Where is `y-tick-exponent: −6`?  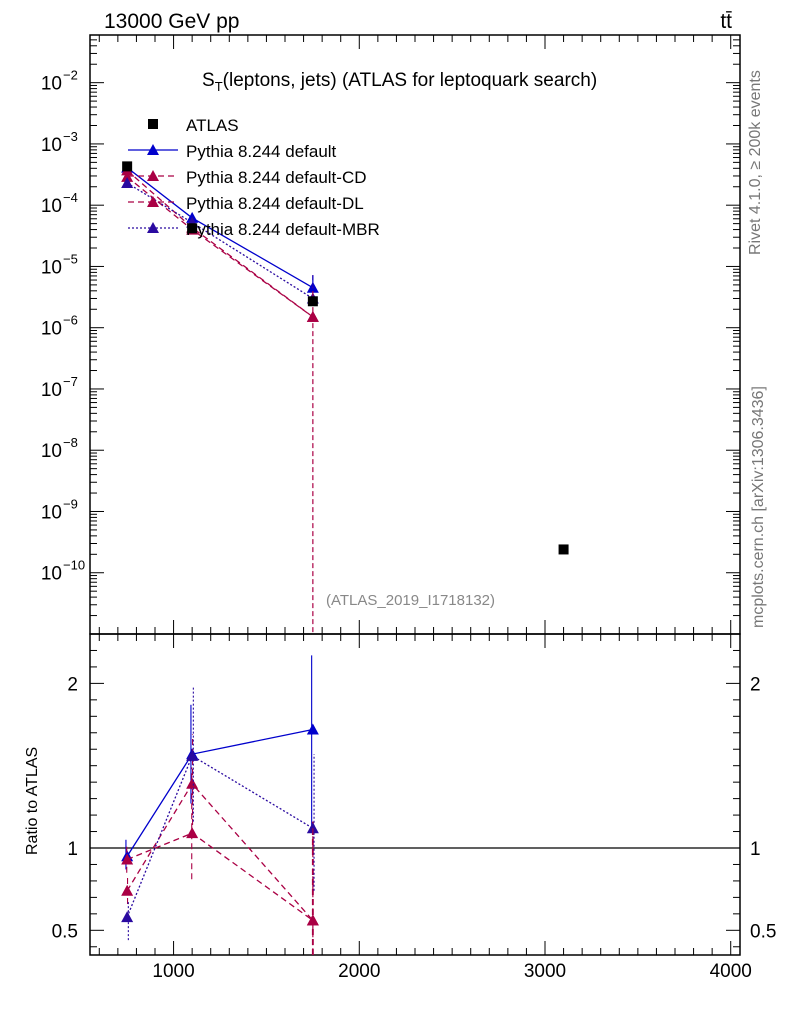 y-tick-exponent: −6 is located at coordinates (70, 320).